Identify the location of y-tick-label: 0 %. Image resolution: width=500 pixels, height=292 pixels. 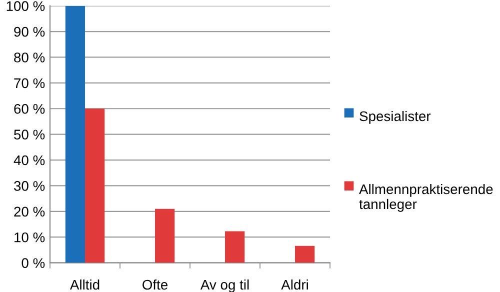
(33, 263).